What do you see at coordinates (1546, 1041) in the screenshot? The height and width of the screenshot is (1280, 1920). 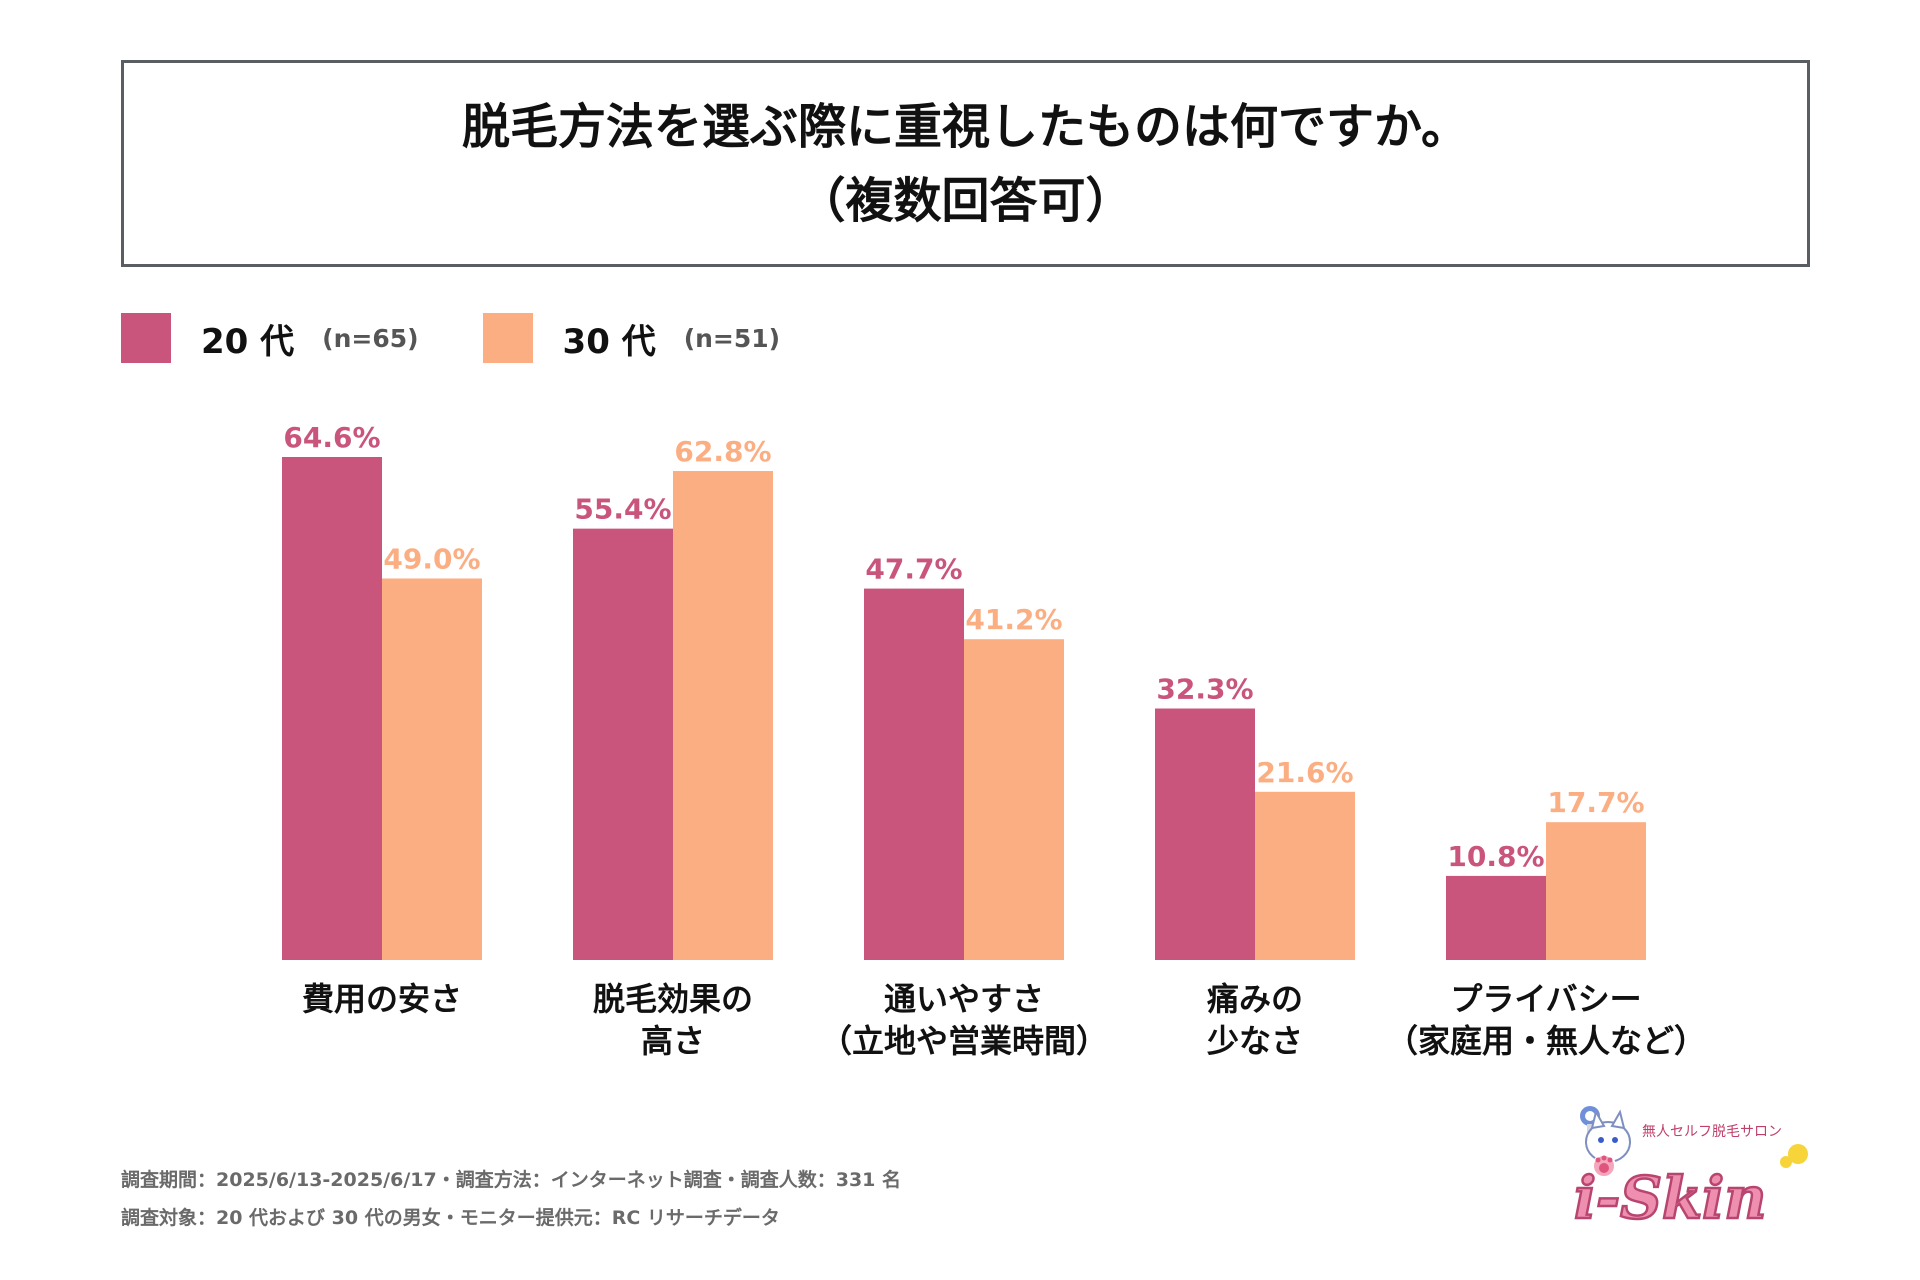 I see `category-label-4-1: （家庭用・無人など）` at bounding box center [1546, 1041].